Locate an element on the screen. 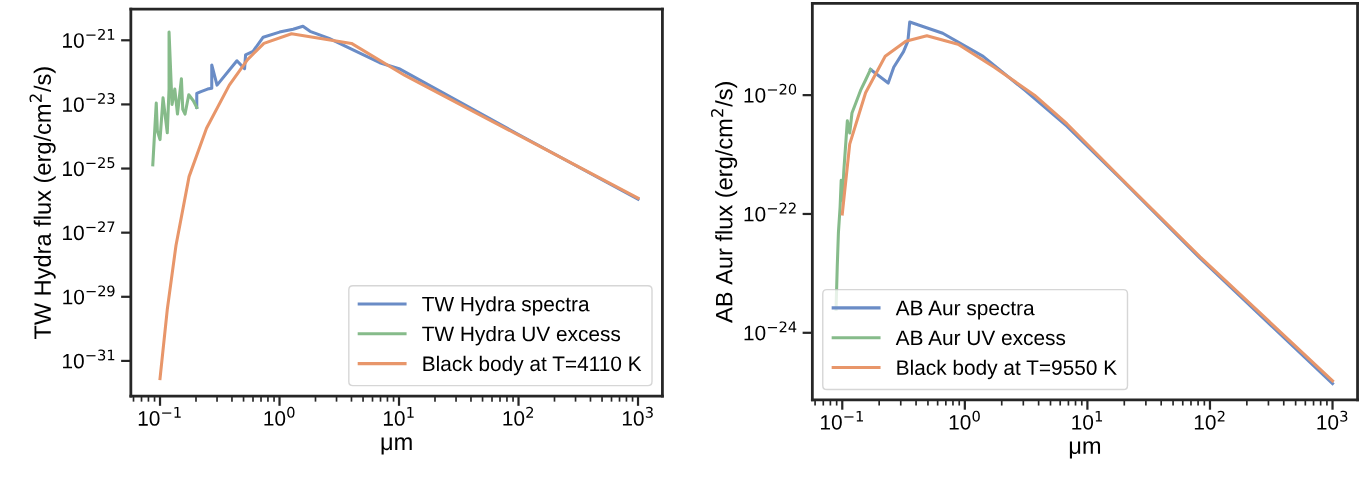  legend-label: Black body at T=4110 K is located at coordinates (532, 365).